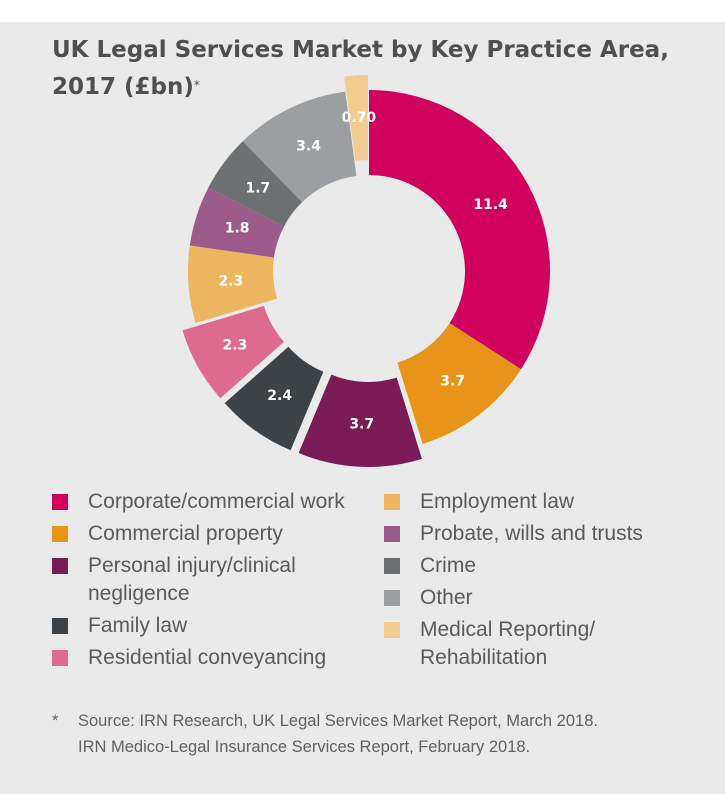  I want to click on footnote-marker: *, so click(55, 721).